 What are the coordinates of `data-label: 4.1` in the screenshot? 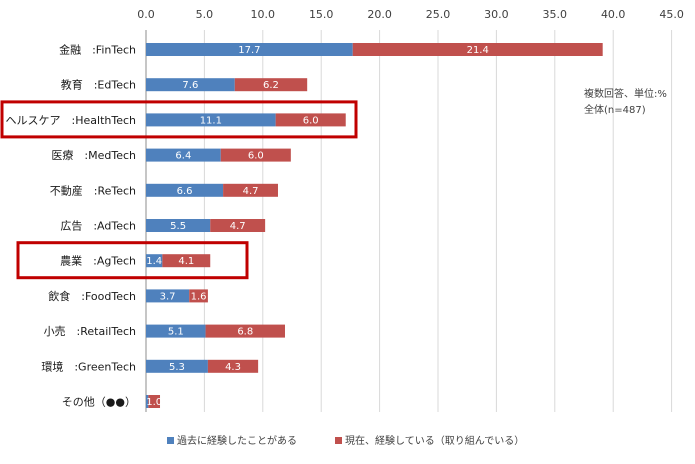 It's located at (186, 261).